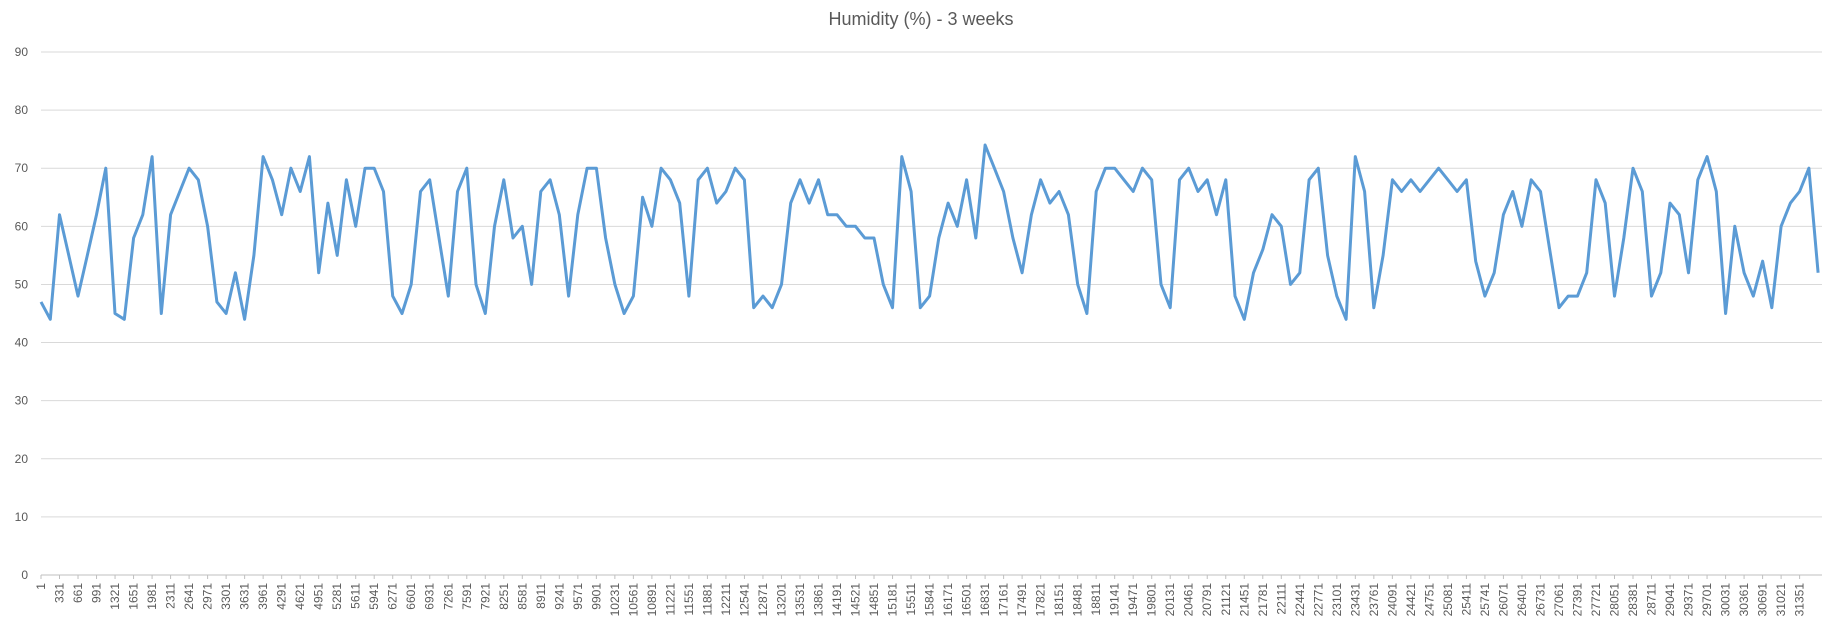 The width and height of the screenshot is (1833, 627). I want to click on x-tick-label: 22111, so click(1281, 599).